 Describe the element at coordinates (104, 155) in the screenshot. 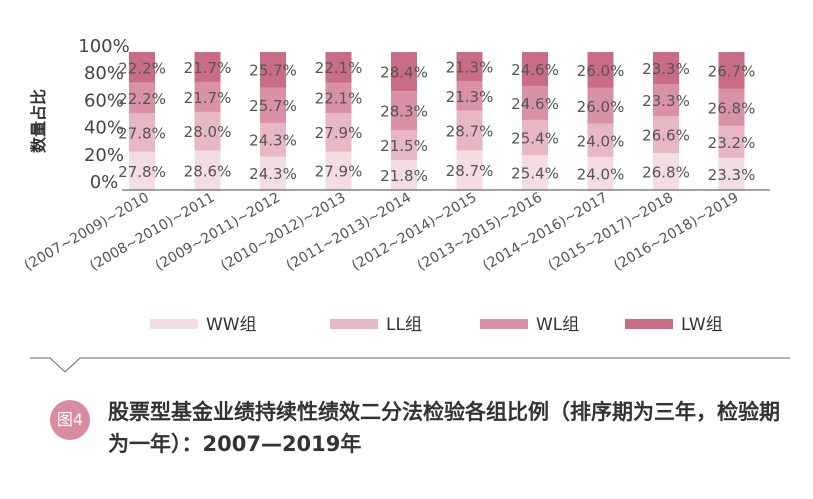

I see `y-tick-label: 20%` at that location.